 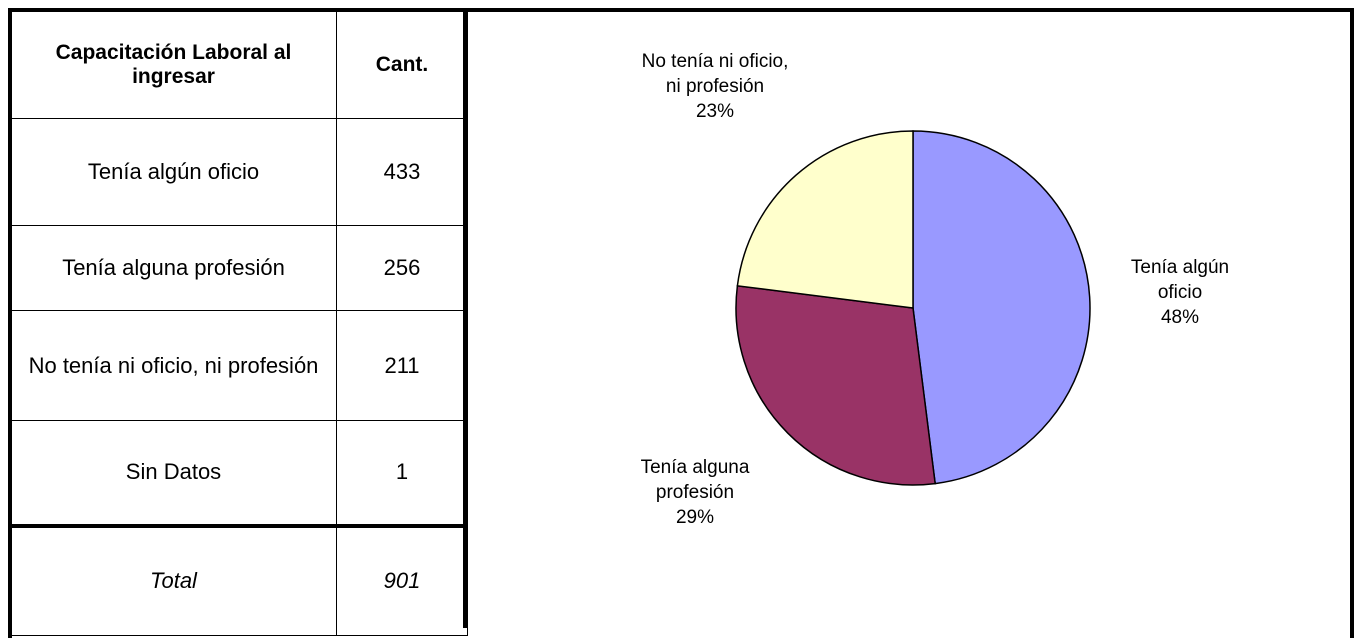 I want to click on header: Cant., so click(x=402, y=64).